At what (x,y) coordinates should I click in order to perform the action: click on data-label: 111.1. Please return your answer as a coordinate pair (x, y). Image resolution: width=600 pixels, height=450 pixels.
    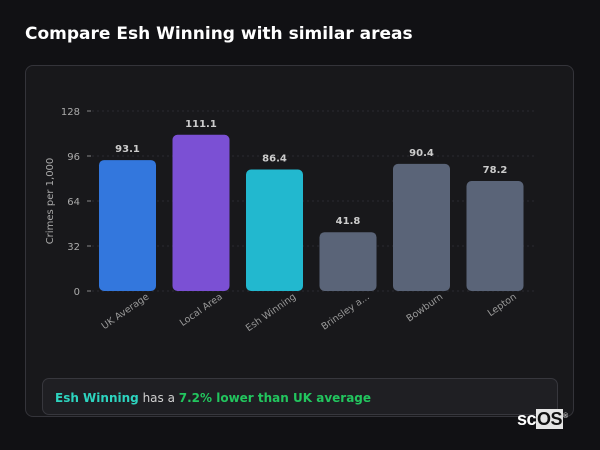
    Looking at the image, I should click on (201, 124).